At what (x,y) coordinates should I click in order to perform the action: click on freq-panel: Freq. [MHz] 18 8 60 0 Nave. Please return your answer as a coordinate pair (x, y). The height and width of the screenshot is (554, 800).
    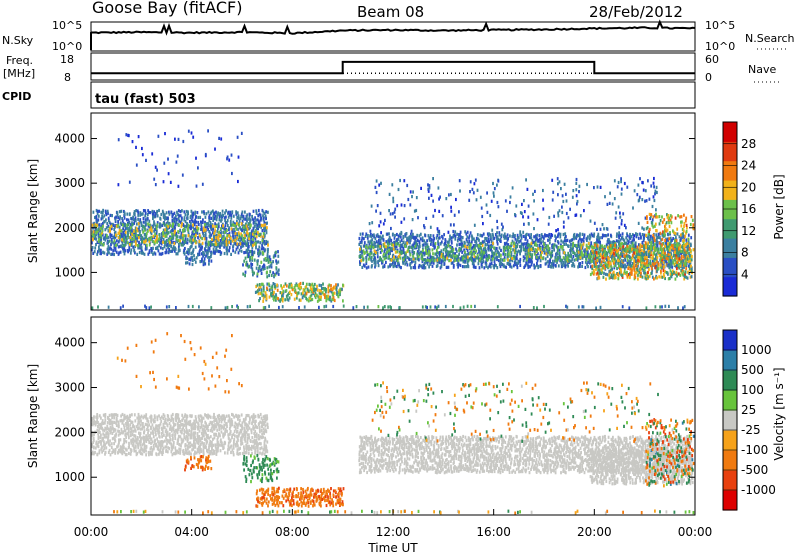
    Looking at the image, I should click on (391, 68).